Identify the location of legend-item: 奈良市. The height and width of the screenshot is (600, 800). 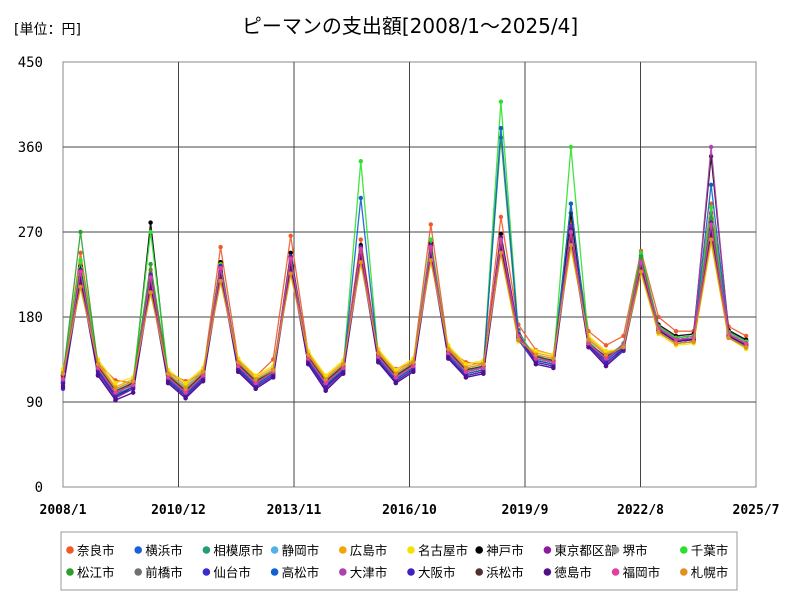
(90, 550).